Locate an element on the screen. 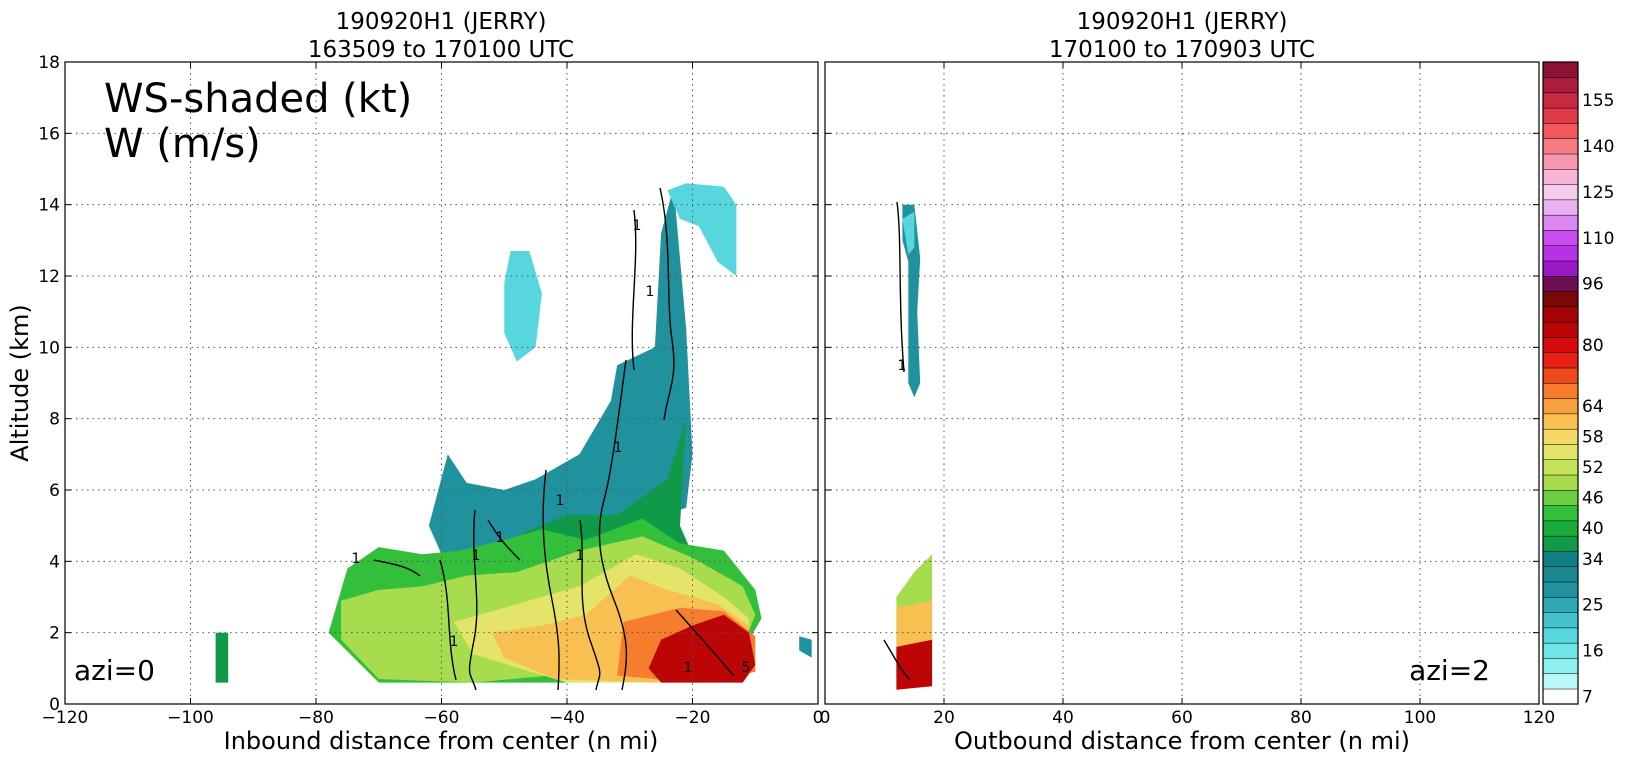  colorbar-label: 125 is located at coordinates (1598, 193).